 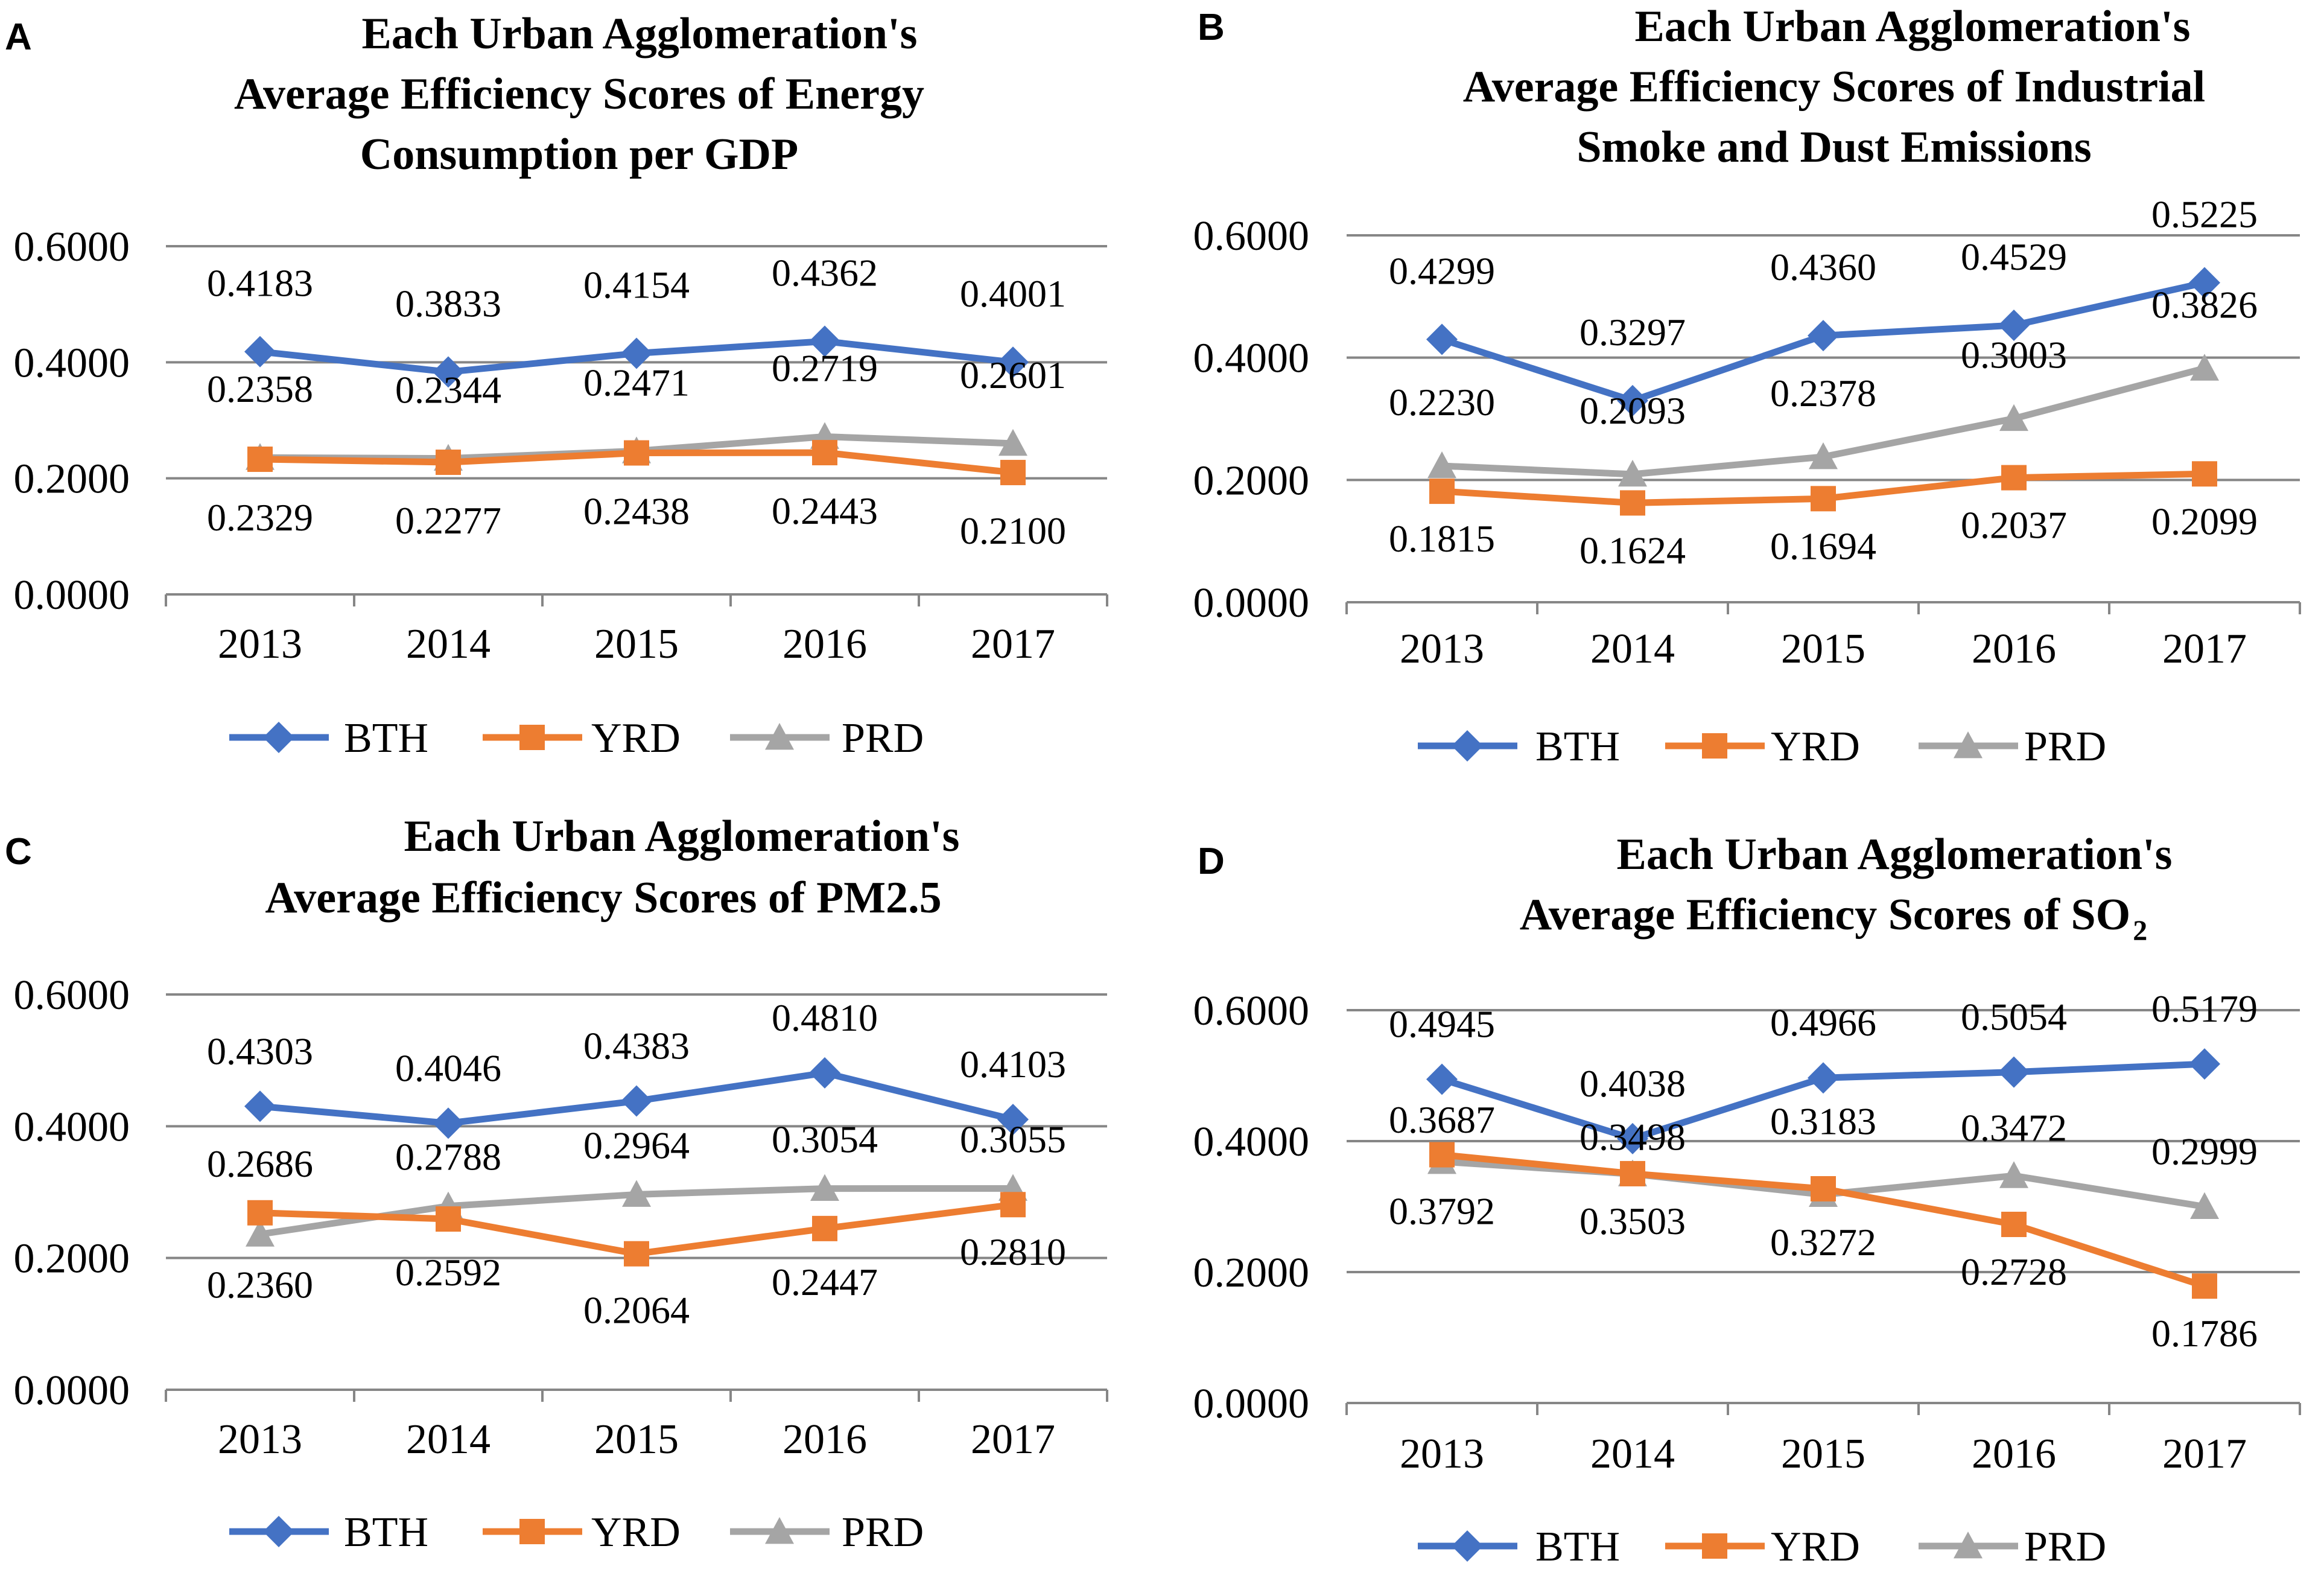 I want to click on chart-title-line: Average Efficiency Scores of PM2.5, so click(x=603, y=898).